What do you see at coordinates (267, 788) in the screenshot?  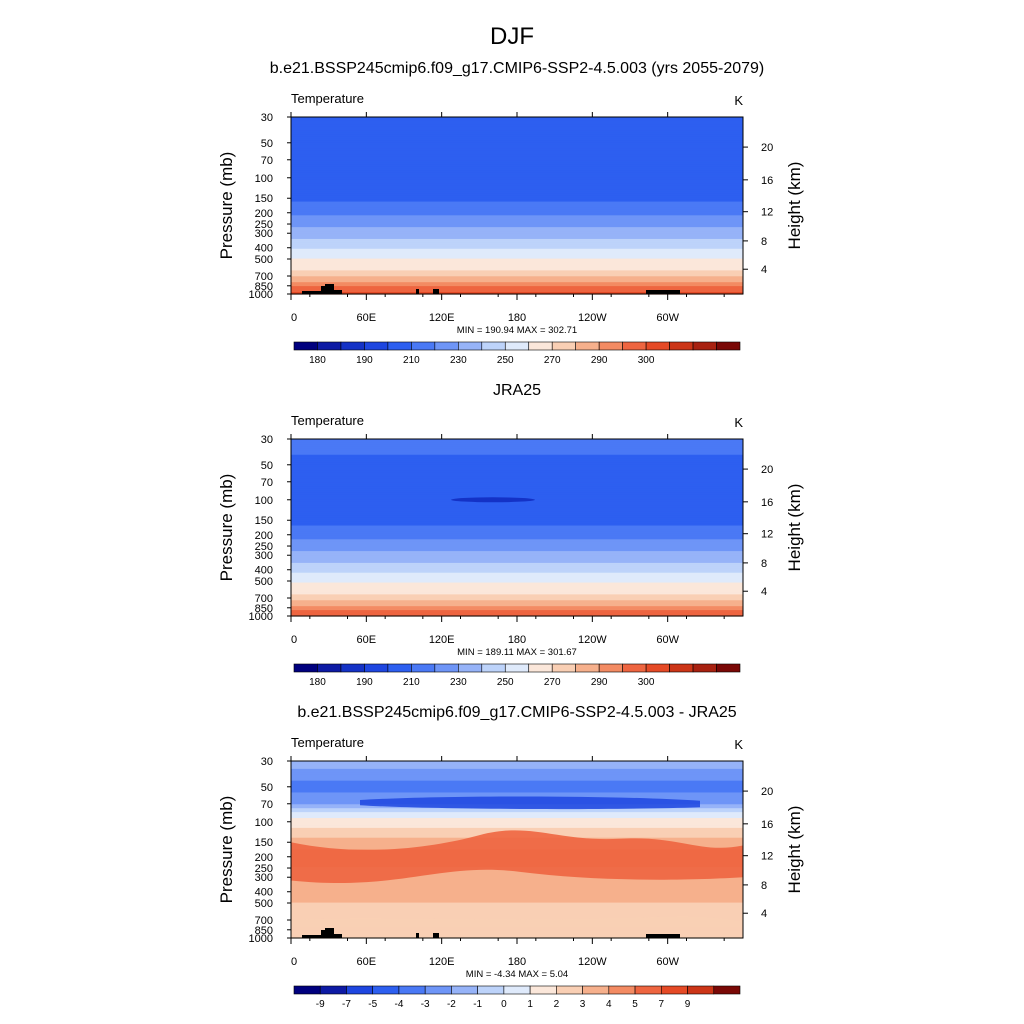 I see `pressure-tick-label: 50` at bounding box center [267, 788].